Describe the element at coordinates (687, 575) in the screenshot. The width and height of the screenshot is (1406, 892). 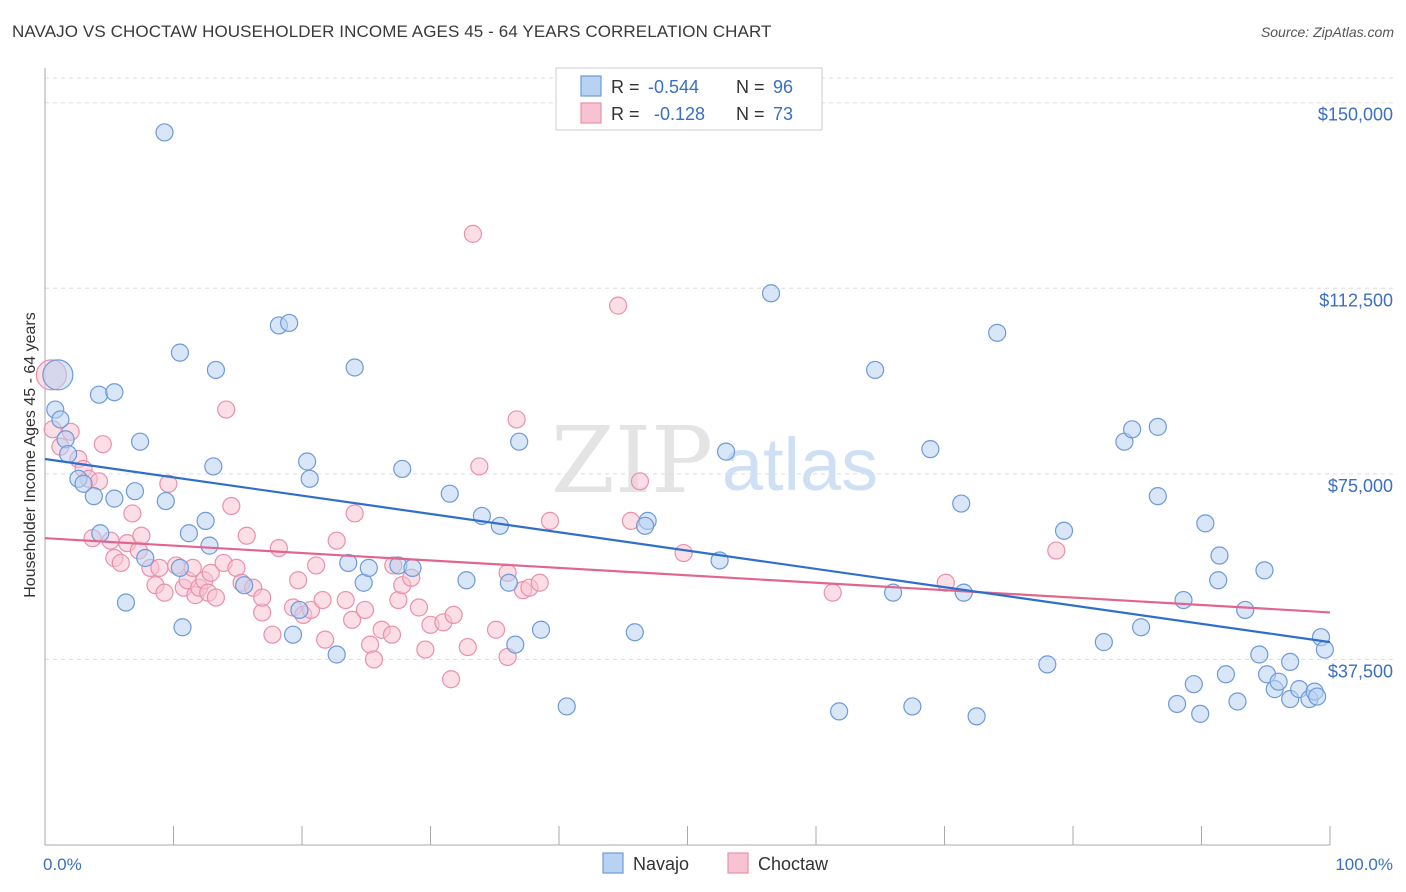
I see `choctaw-trend-line` at that location.